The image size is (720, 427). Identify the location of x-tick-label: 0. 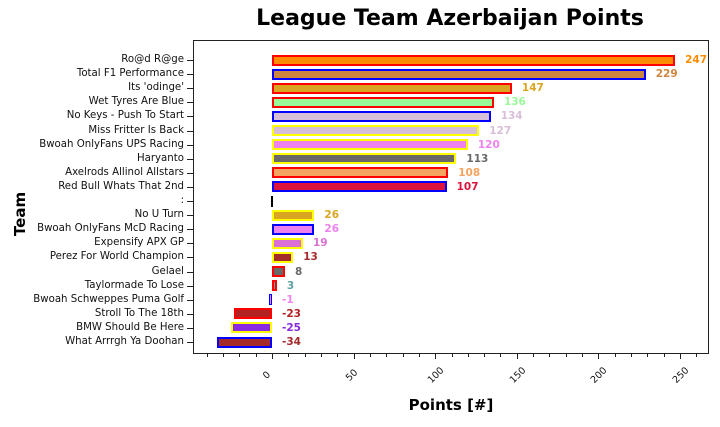
(267, 375).